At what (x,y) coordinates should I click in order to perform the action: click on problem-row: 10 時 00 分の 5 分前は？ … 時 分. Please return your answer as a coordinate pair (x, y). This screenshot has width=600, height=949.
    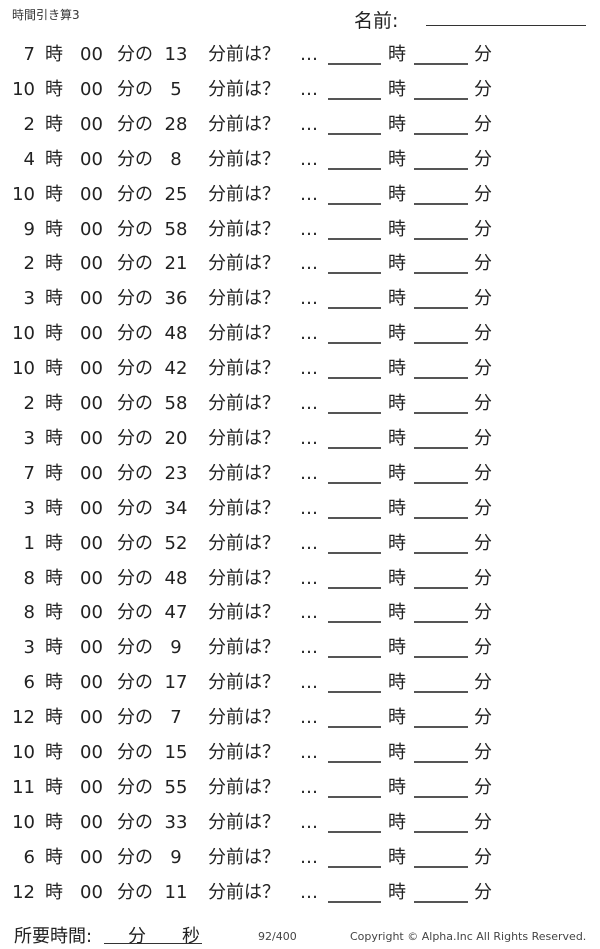
    Looking at the image, I should click on (300, 96).